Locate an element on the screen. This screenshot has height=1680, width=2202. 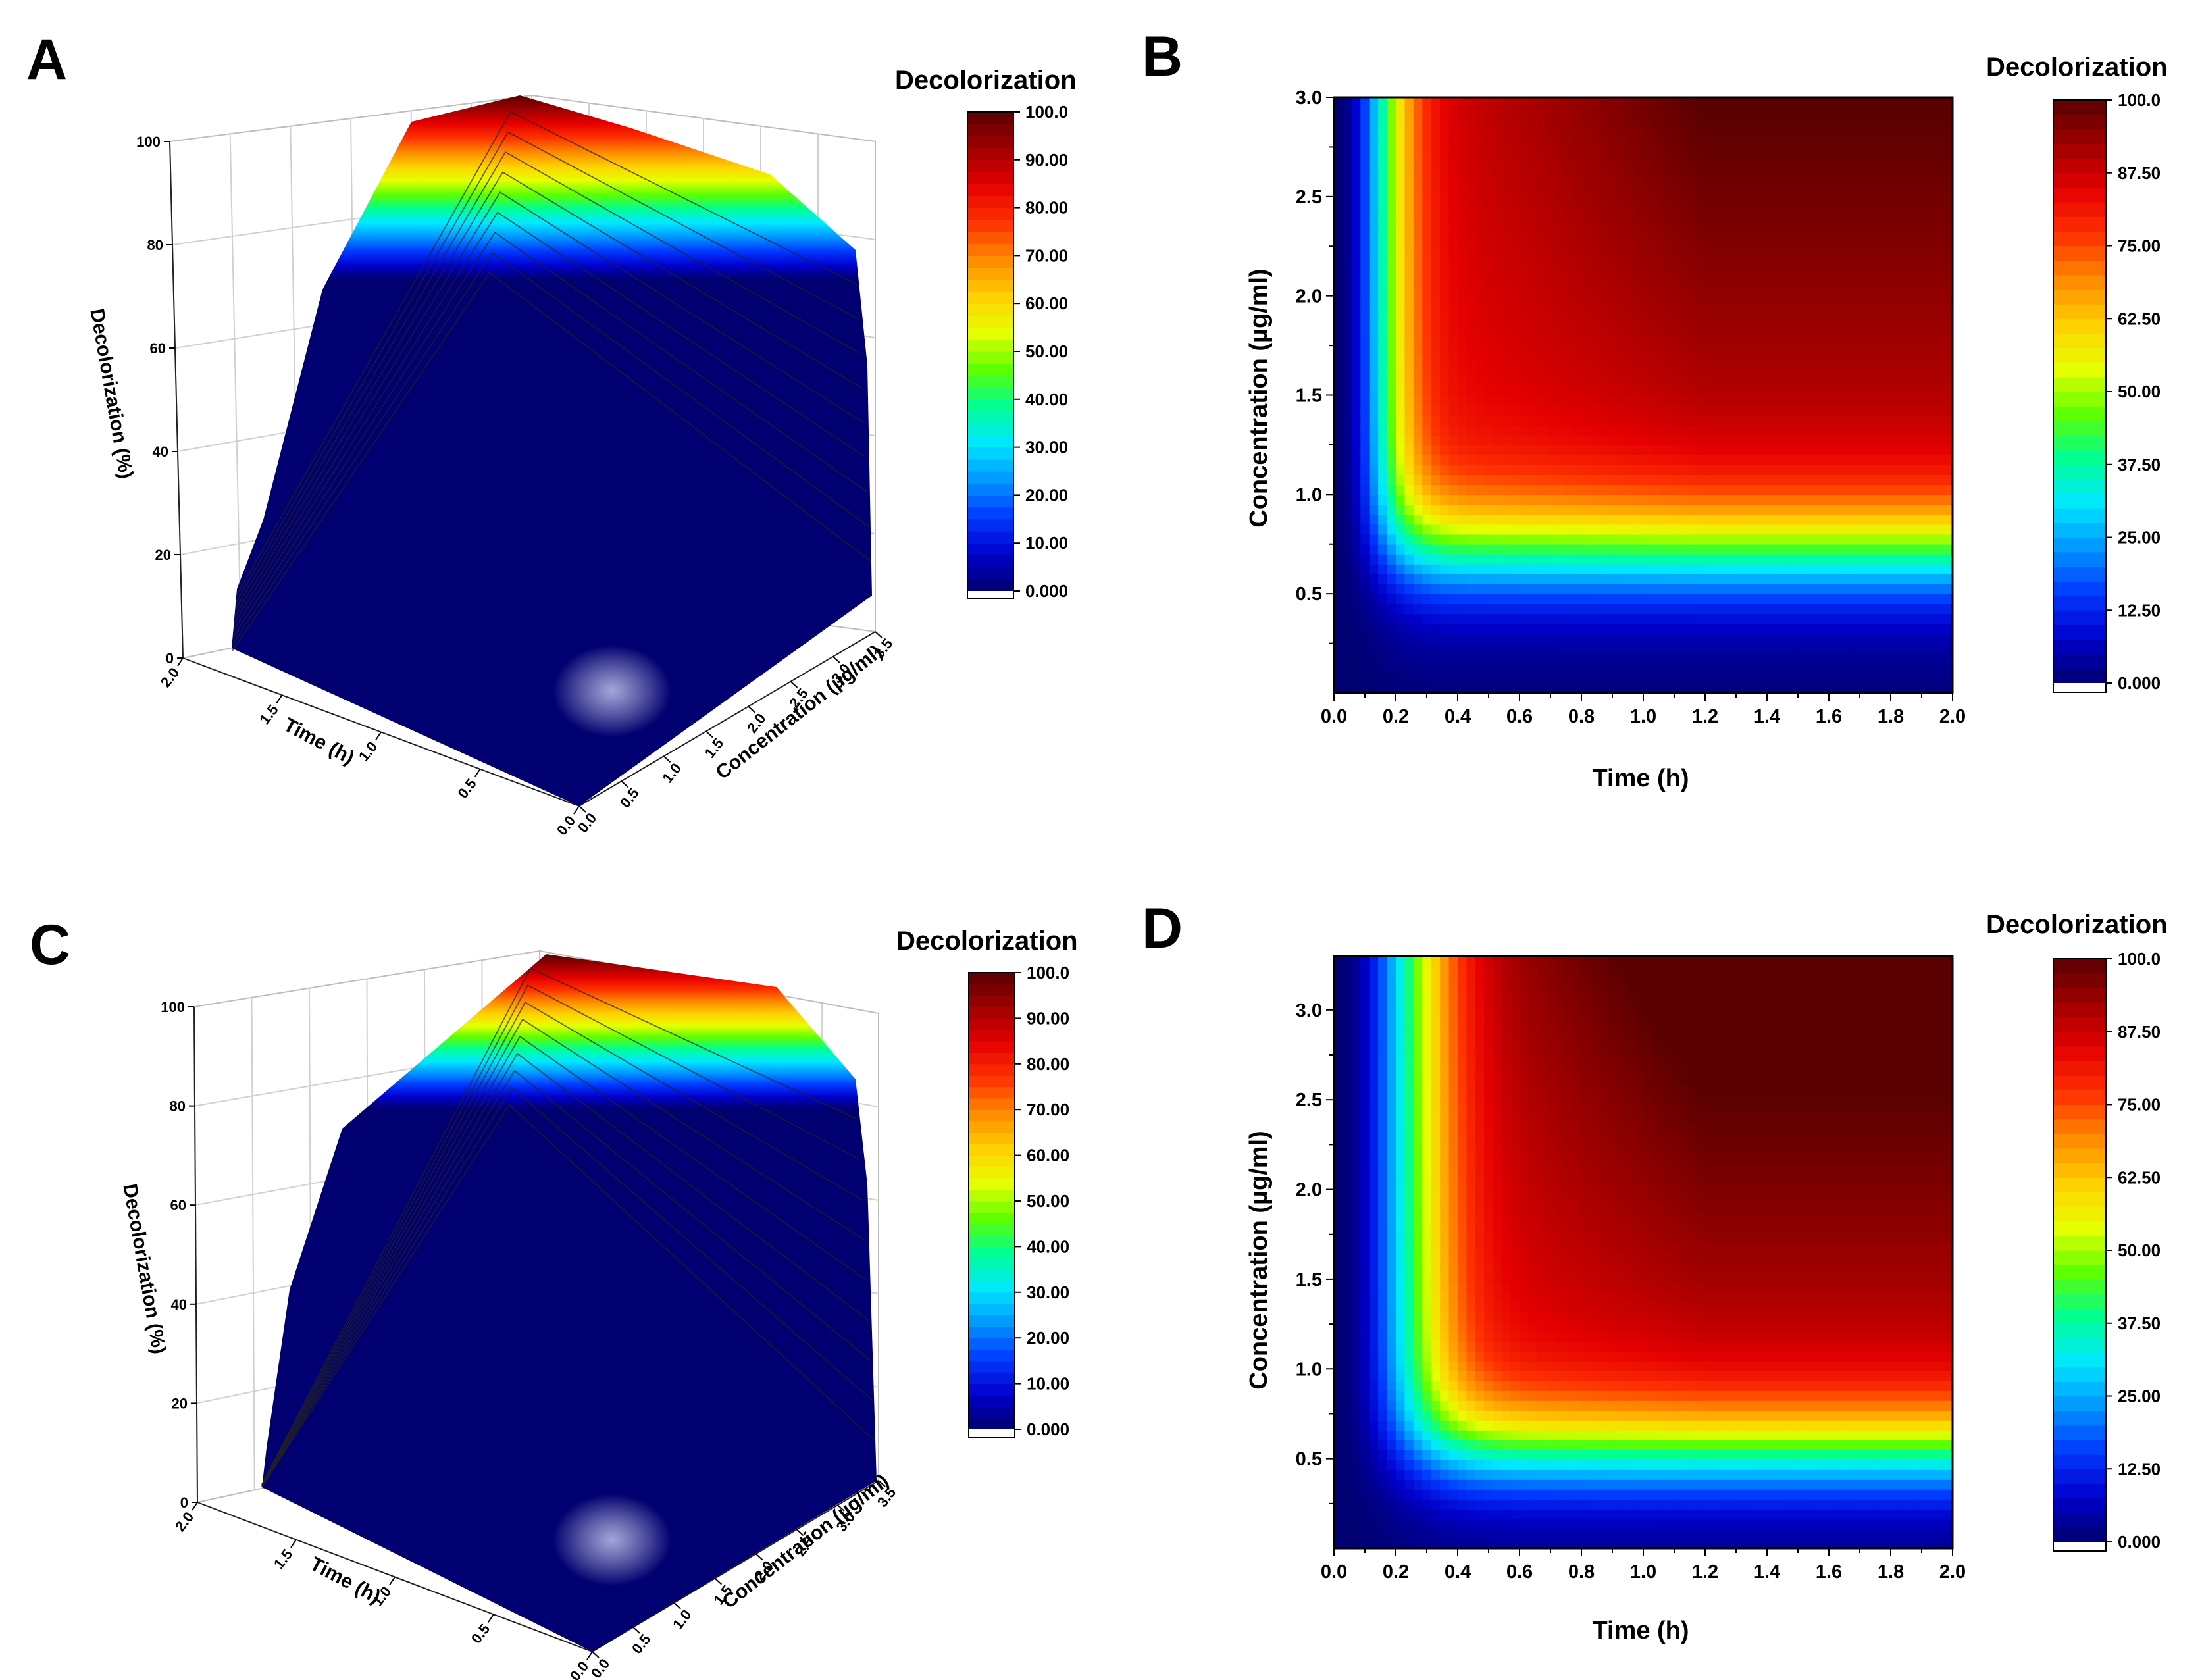
panel-letter-a: A is located at coordinates (46, 59).